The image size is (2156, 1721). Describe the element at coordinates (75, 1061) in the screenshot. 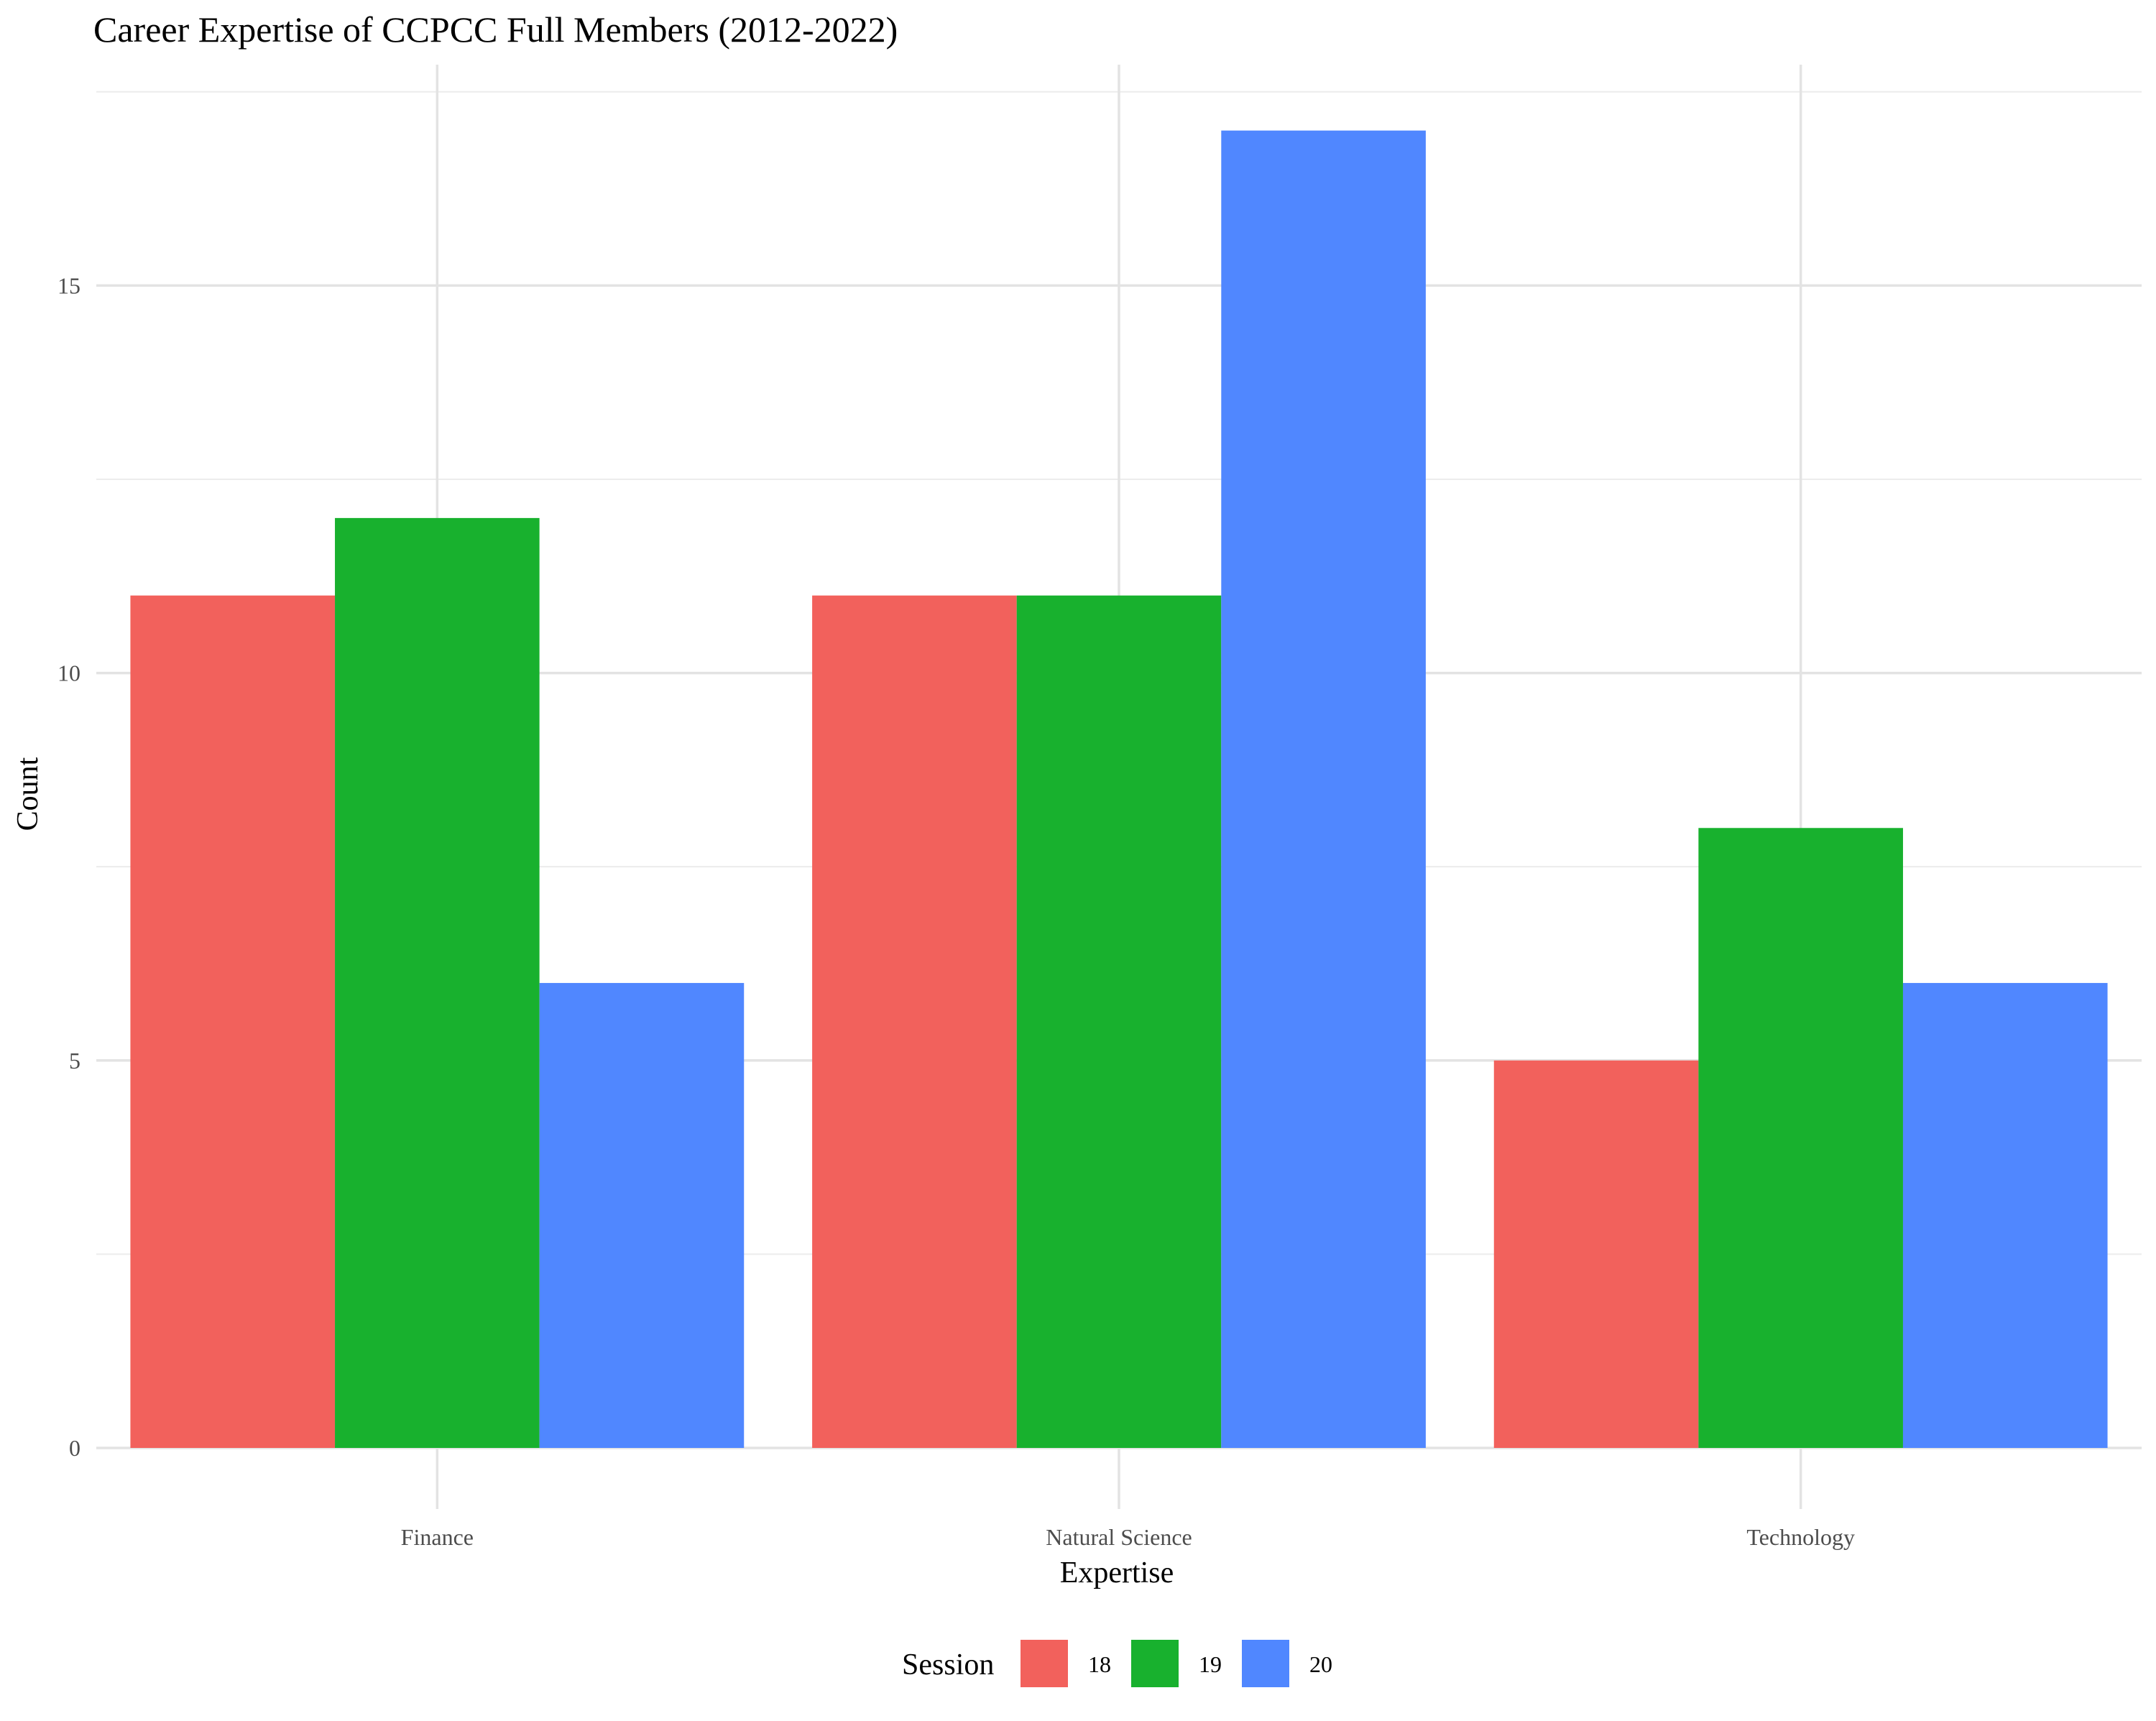

I see `y-tick-label: 5` at that location.